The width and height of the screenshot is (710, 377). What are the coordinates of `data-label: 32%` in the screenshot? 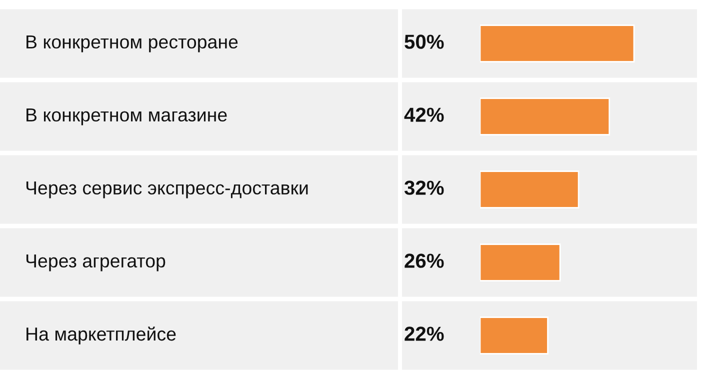 It's located at (424, 187).